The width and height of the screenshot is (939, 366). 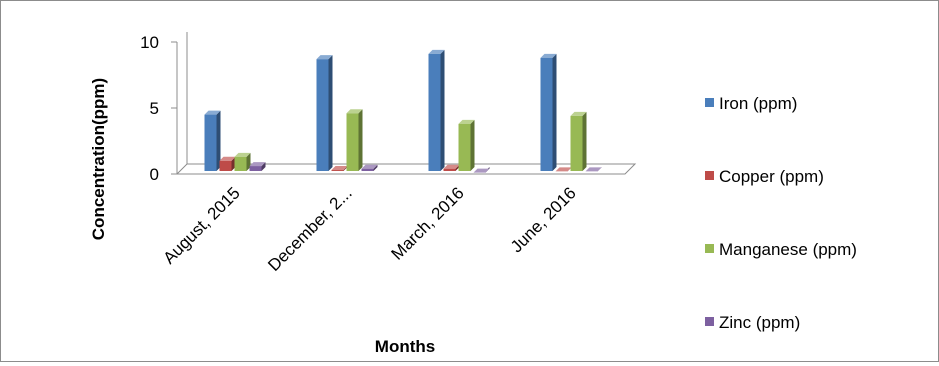 What do you see at coordinates (771, 176) in the screenshot?
I see `legend-label: Copper (ppm)` at bounding box center [771, 176].